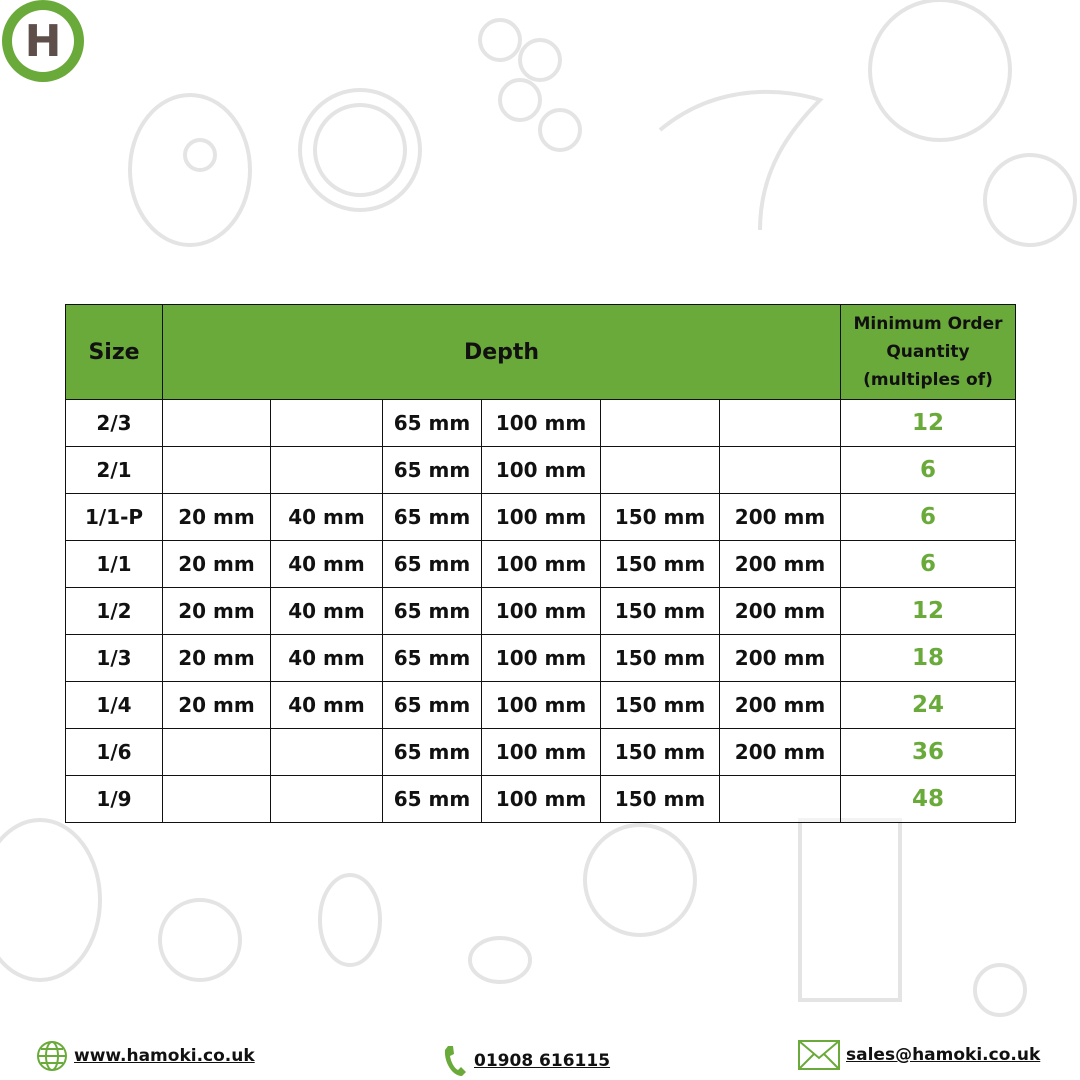 This screenshot has width=1080, height=1080. What do you see at coordinates (114, 799) in the screenshot?
I see `size-cell: 1/9` at bounding box center [114, 799].